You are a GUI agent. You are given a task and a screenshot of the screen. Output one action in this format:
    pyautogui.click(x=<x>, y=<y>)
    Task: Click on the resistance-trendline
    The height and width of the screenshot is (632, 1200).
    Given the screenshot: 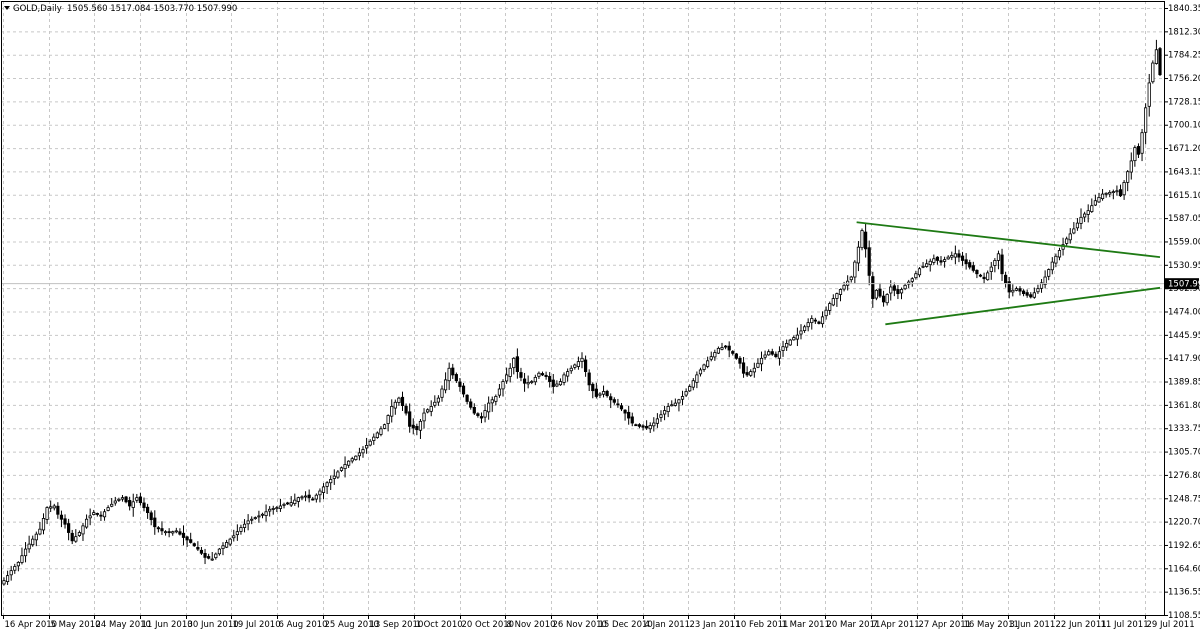 What is the action you would take?
    pyautogui.click(x=1008, y=240)
    